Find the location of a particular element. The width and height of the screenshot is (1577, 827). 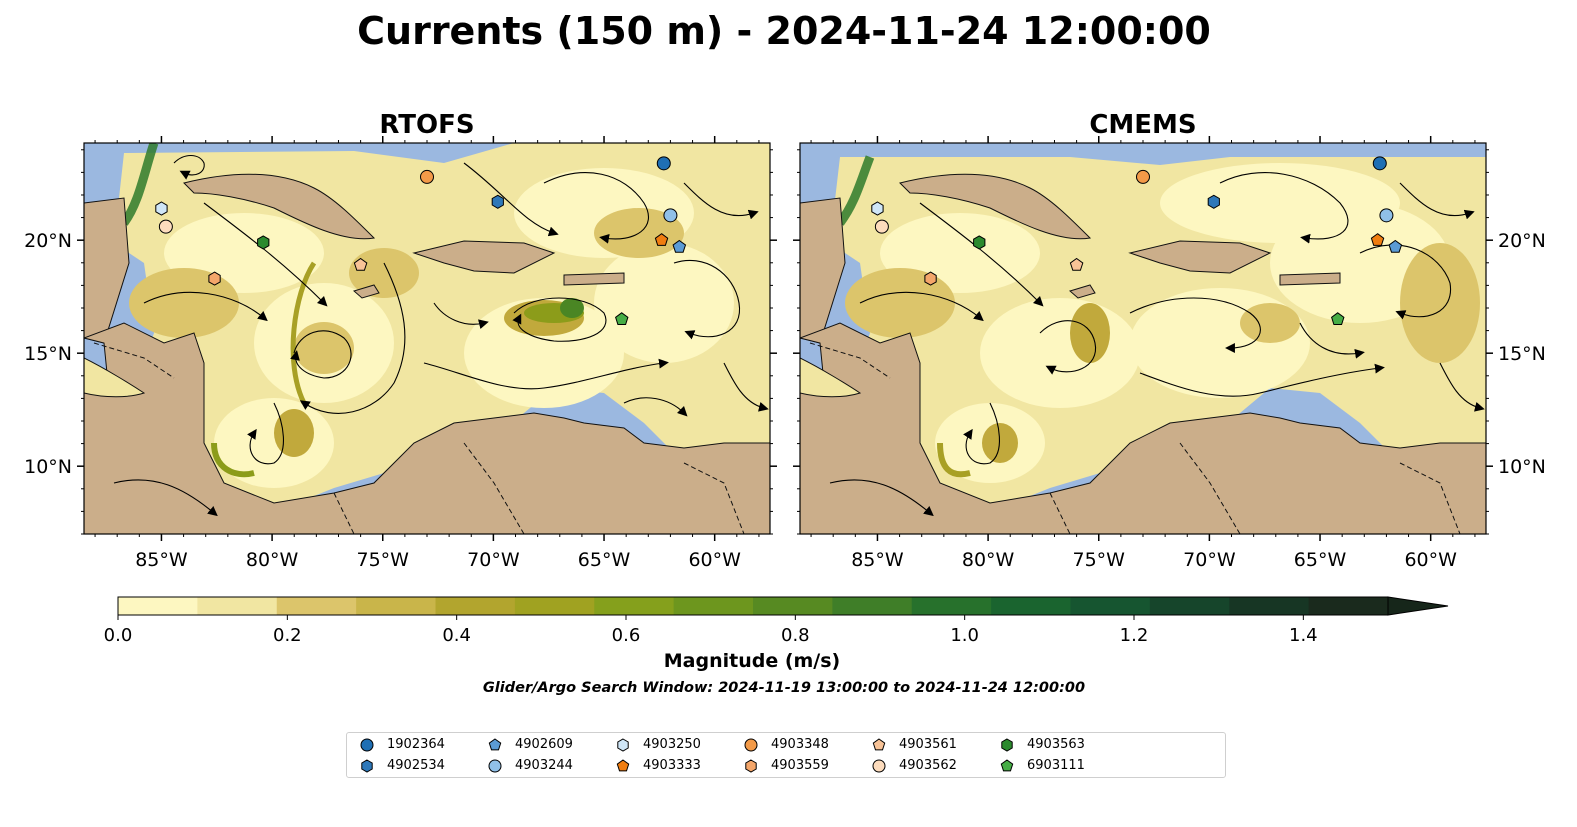

legend-label: 4903244 is located at coordinates (544, 765).